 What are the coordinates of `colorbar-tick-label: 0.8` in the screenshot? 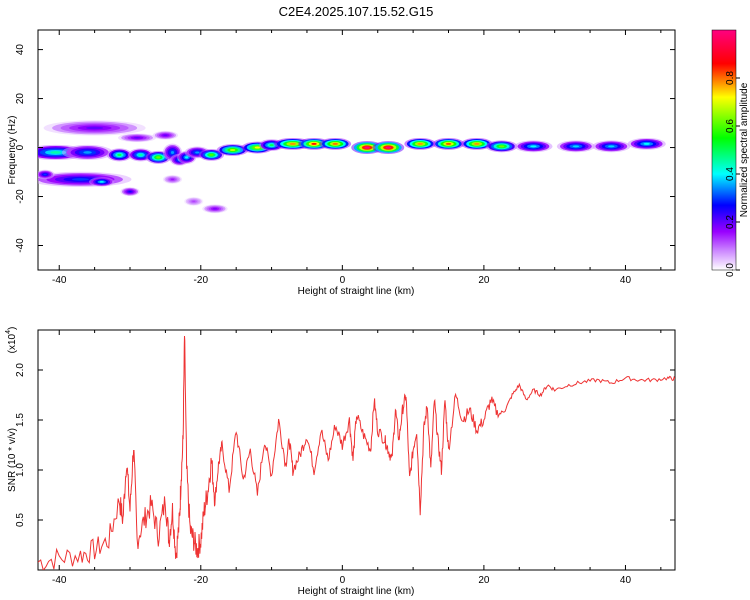 It's located at (730, 78).